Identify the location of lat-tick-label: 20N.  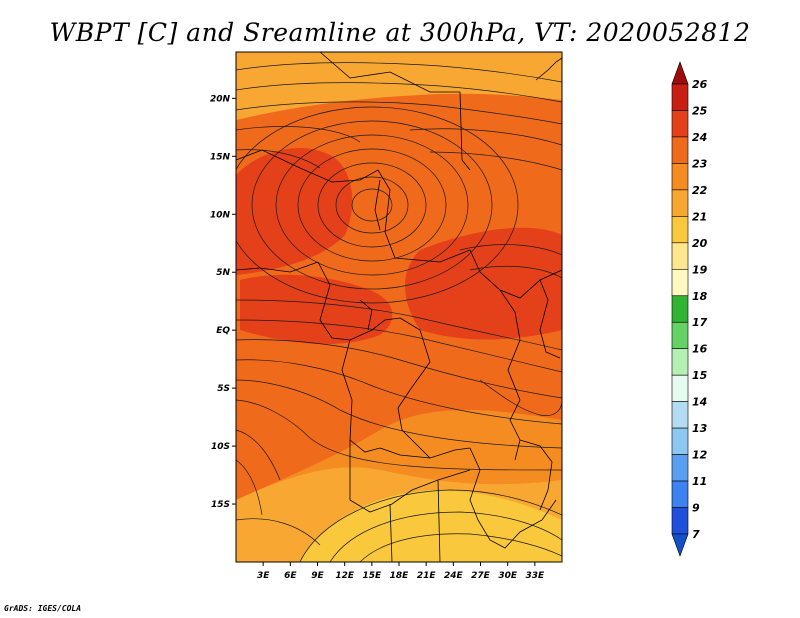
(220, 99).